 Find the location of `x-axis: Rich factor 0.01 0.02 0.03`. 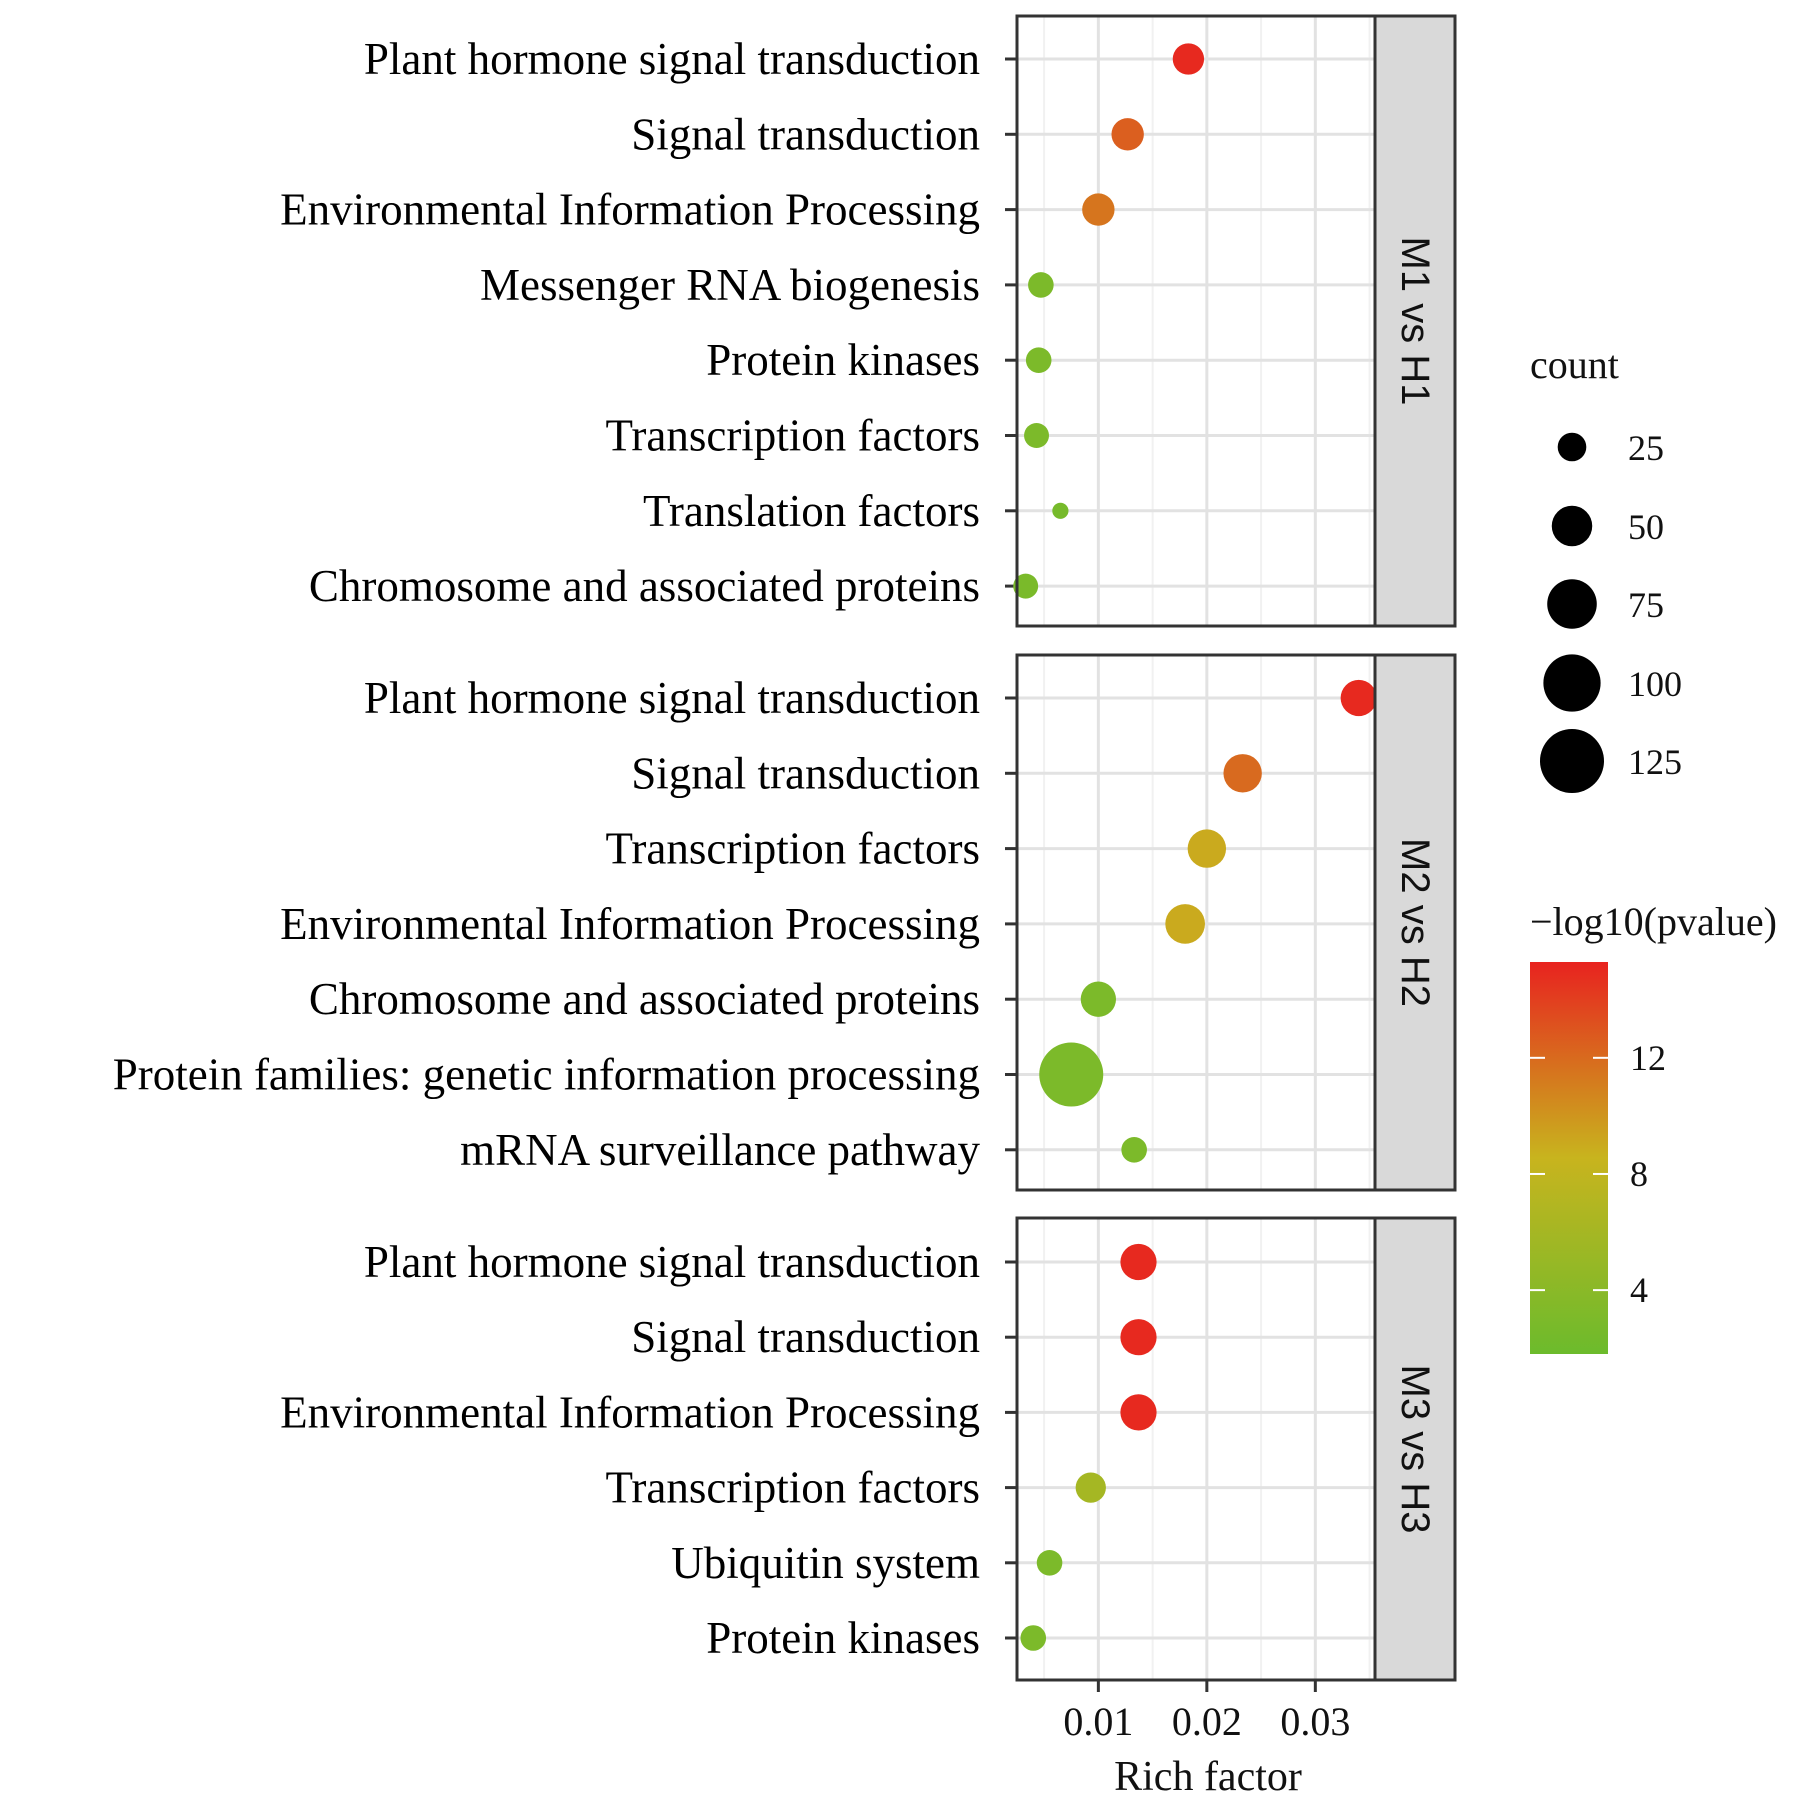

x-axis: Rich factor 0.01 0.02 0.03 is located at coordinates (1206, 1740).